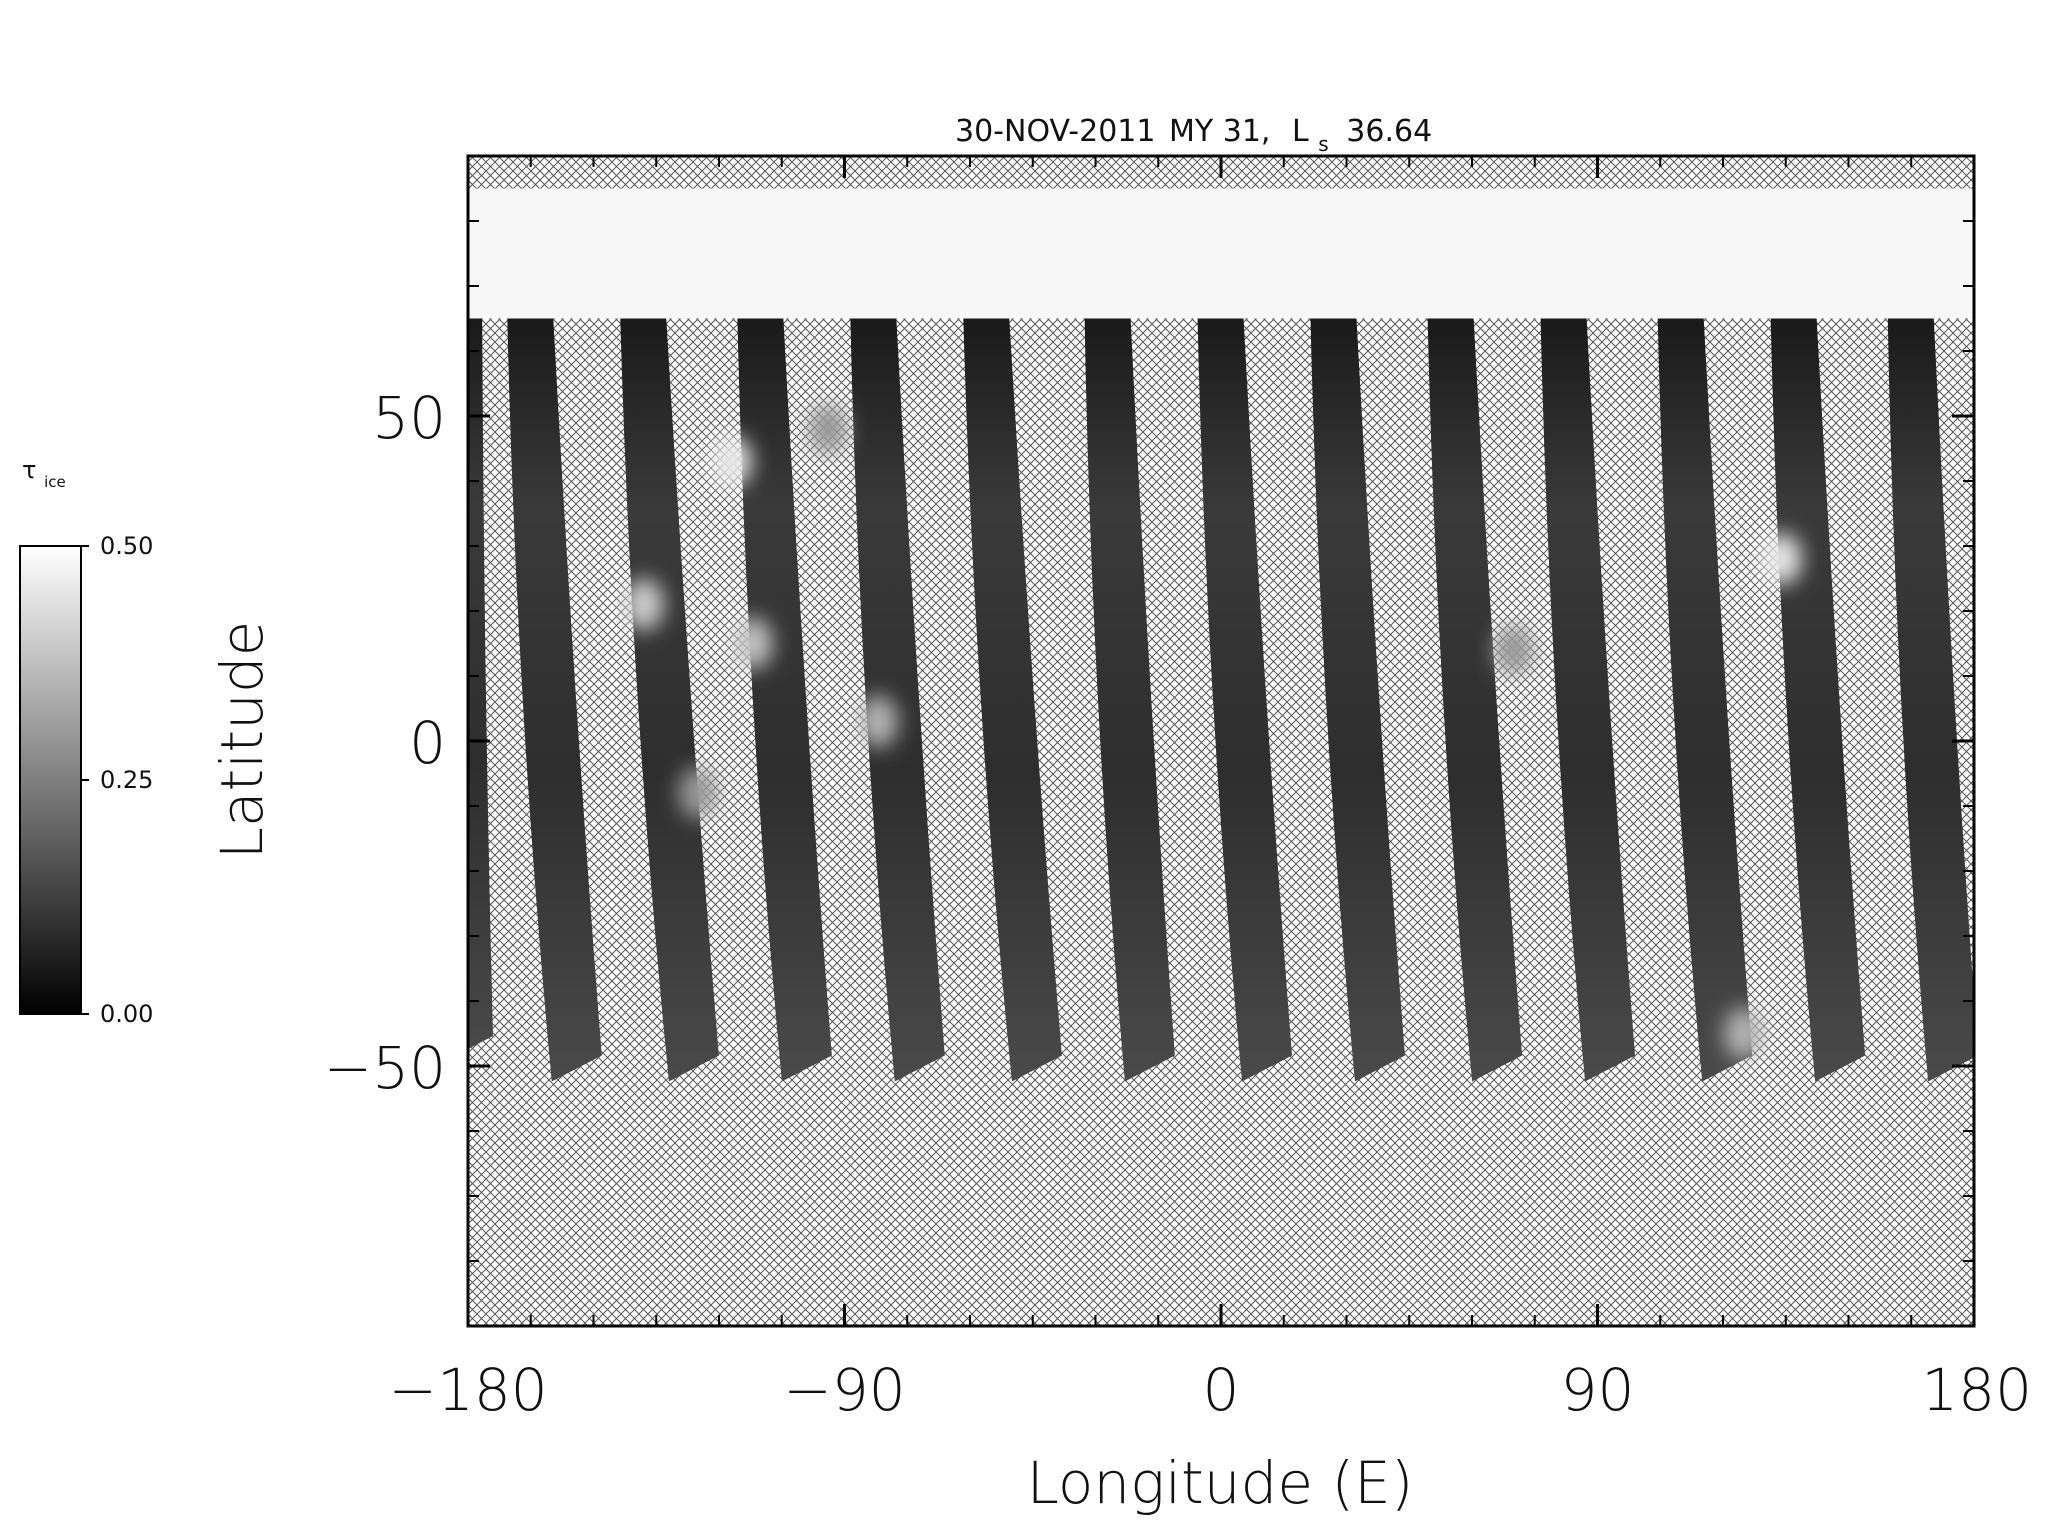 This screenshot has width=2048, height=1536. I want to click on y-tick-label: 0, so click(427, 743).